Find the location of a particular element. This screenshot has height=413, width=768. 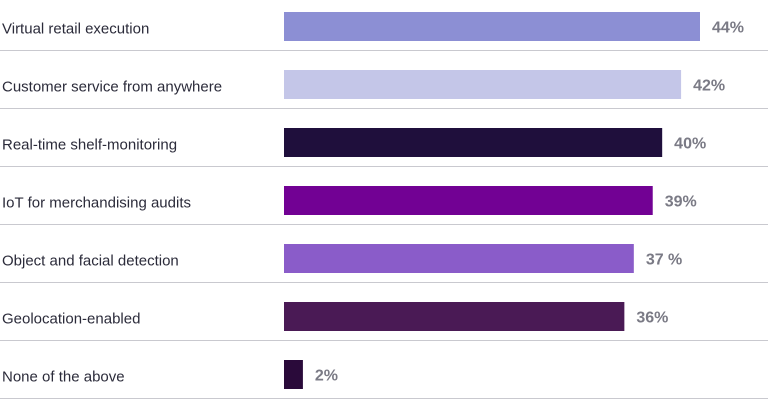

category-label: IoT for merchandising audits is located at coordinates (96, 203).